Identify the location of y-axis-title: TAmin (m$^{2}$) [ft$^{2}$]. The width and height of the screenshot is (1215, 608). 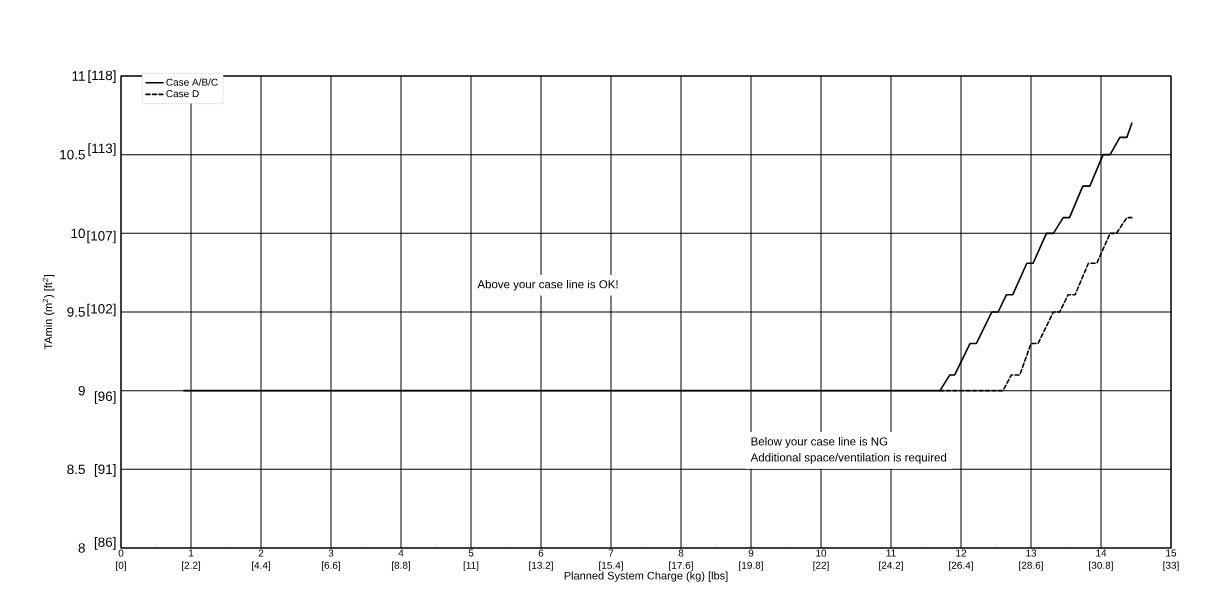
(48, 312).